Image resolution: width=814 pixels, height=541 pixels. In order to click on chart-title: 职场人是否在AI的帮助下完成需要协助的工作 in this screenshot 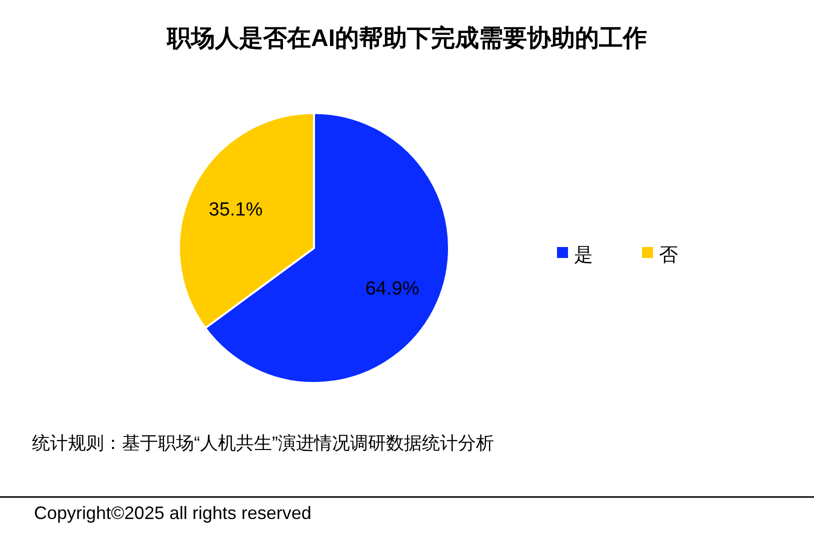, I will do `click(406, 38)`.